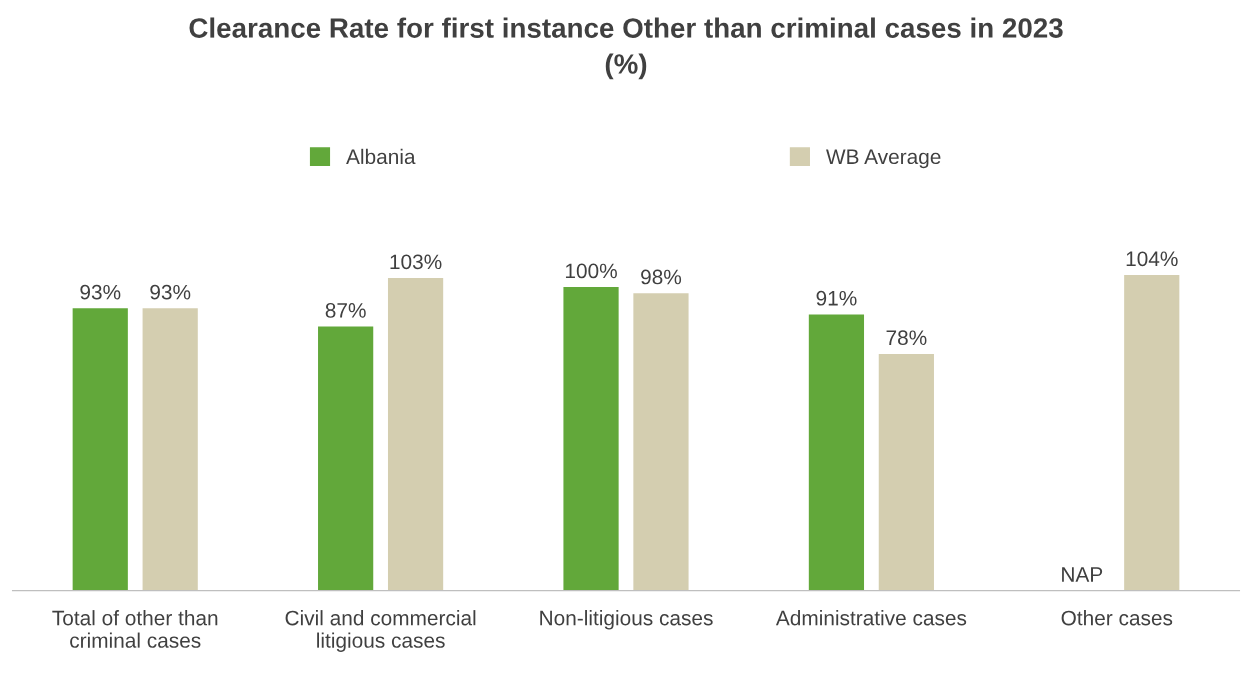  Describe the element at coordinates (1082, 574) in the screenshot. I see `text: NAP` at that location.